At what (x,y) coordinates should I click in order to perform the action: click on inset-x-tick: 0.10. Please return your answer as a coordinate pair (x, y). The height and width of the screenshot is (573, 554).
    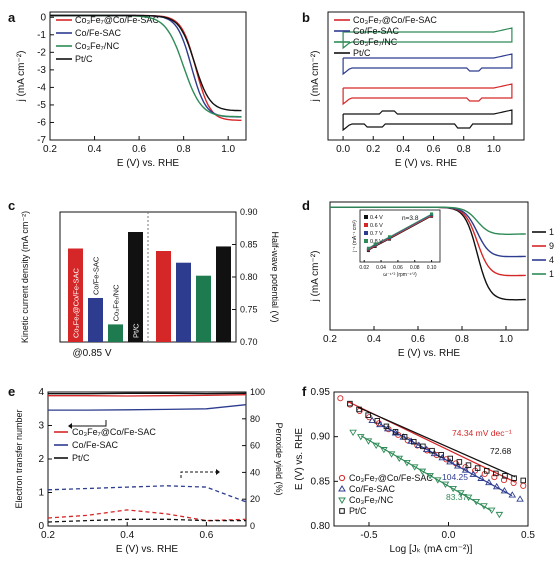
    Looking at the image, I should click on (432, 268).